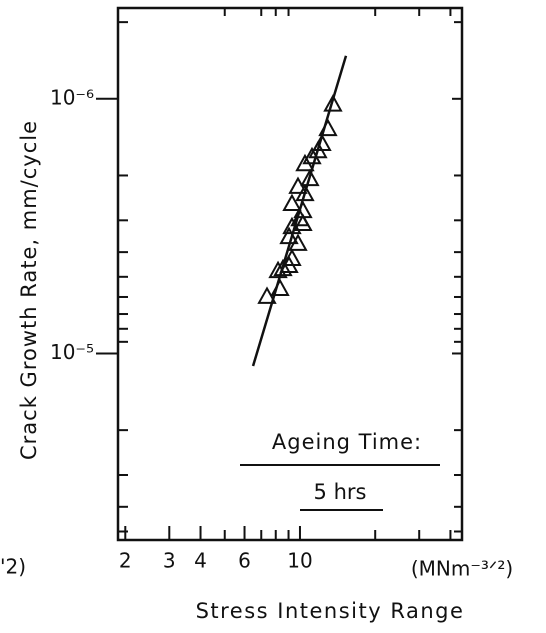  I want to click on x-tick-label: 6, so click(244, 561).